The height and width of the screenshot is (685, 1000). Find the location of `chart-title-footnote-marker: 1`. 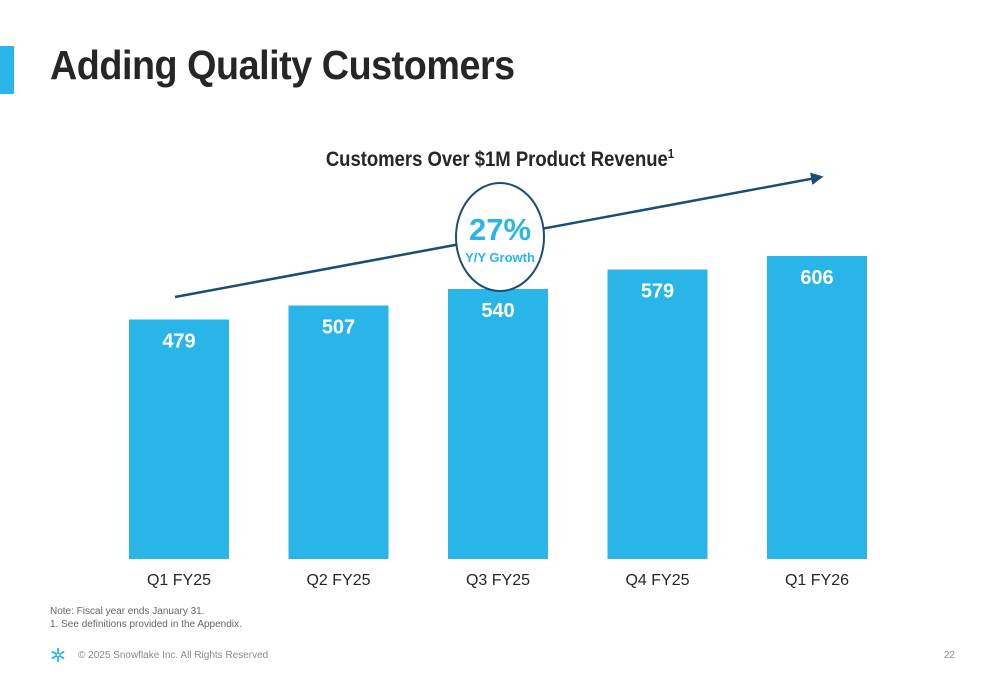

chart-title-footnote-marker: 1 is located at coordinates (671, 153).